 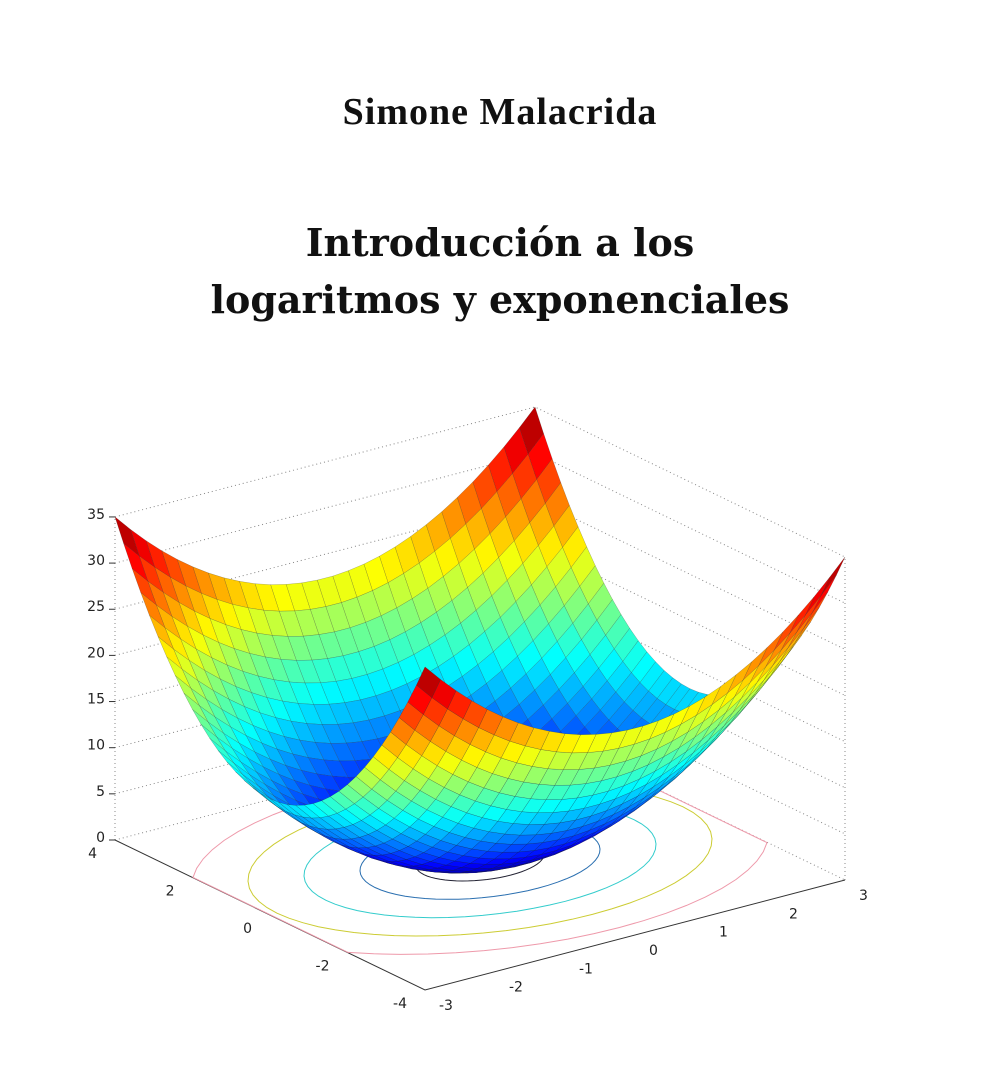 I want to click on y-tick-label: 3, so click(x=863, y=896).